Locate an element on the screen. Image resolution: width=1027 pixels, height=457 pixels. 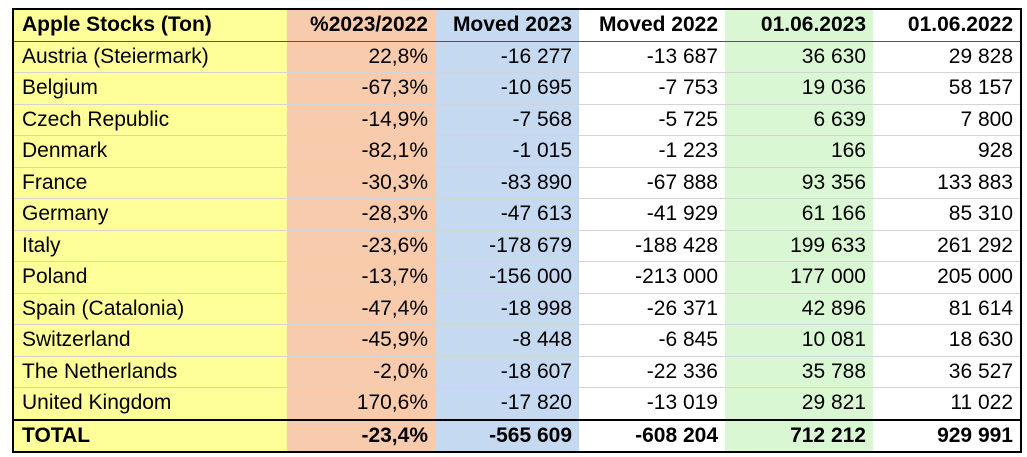
total-percent-change: -23,4% is located at coordinates (361, 435).